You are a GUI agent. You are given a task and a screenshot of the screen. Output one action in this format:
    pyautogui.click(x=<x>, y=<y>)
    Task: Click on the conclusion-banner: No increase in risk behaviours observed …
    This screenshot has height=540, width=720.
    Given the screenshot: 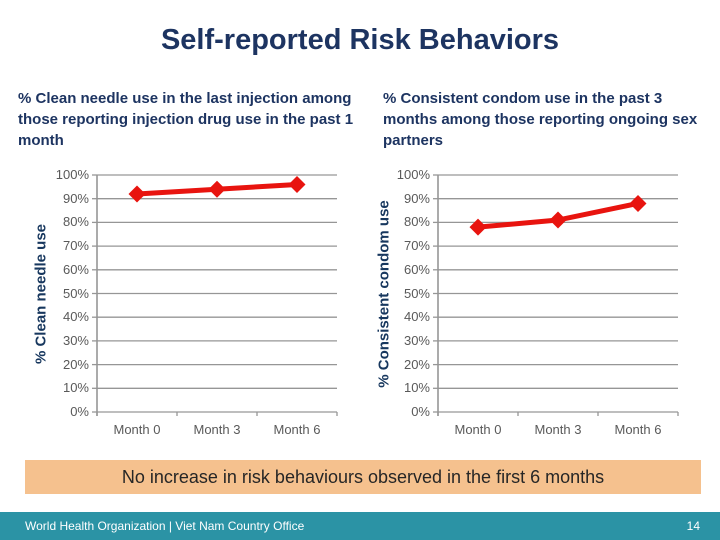 What is the action you would take?
    pyautogui.click(x=363, y=477)
    